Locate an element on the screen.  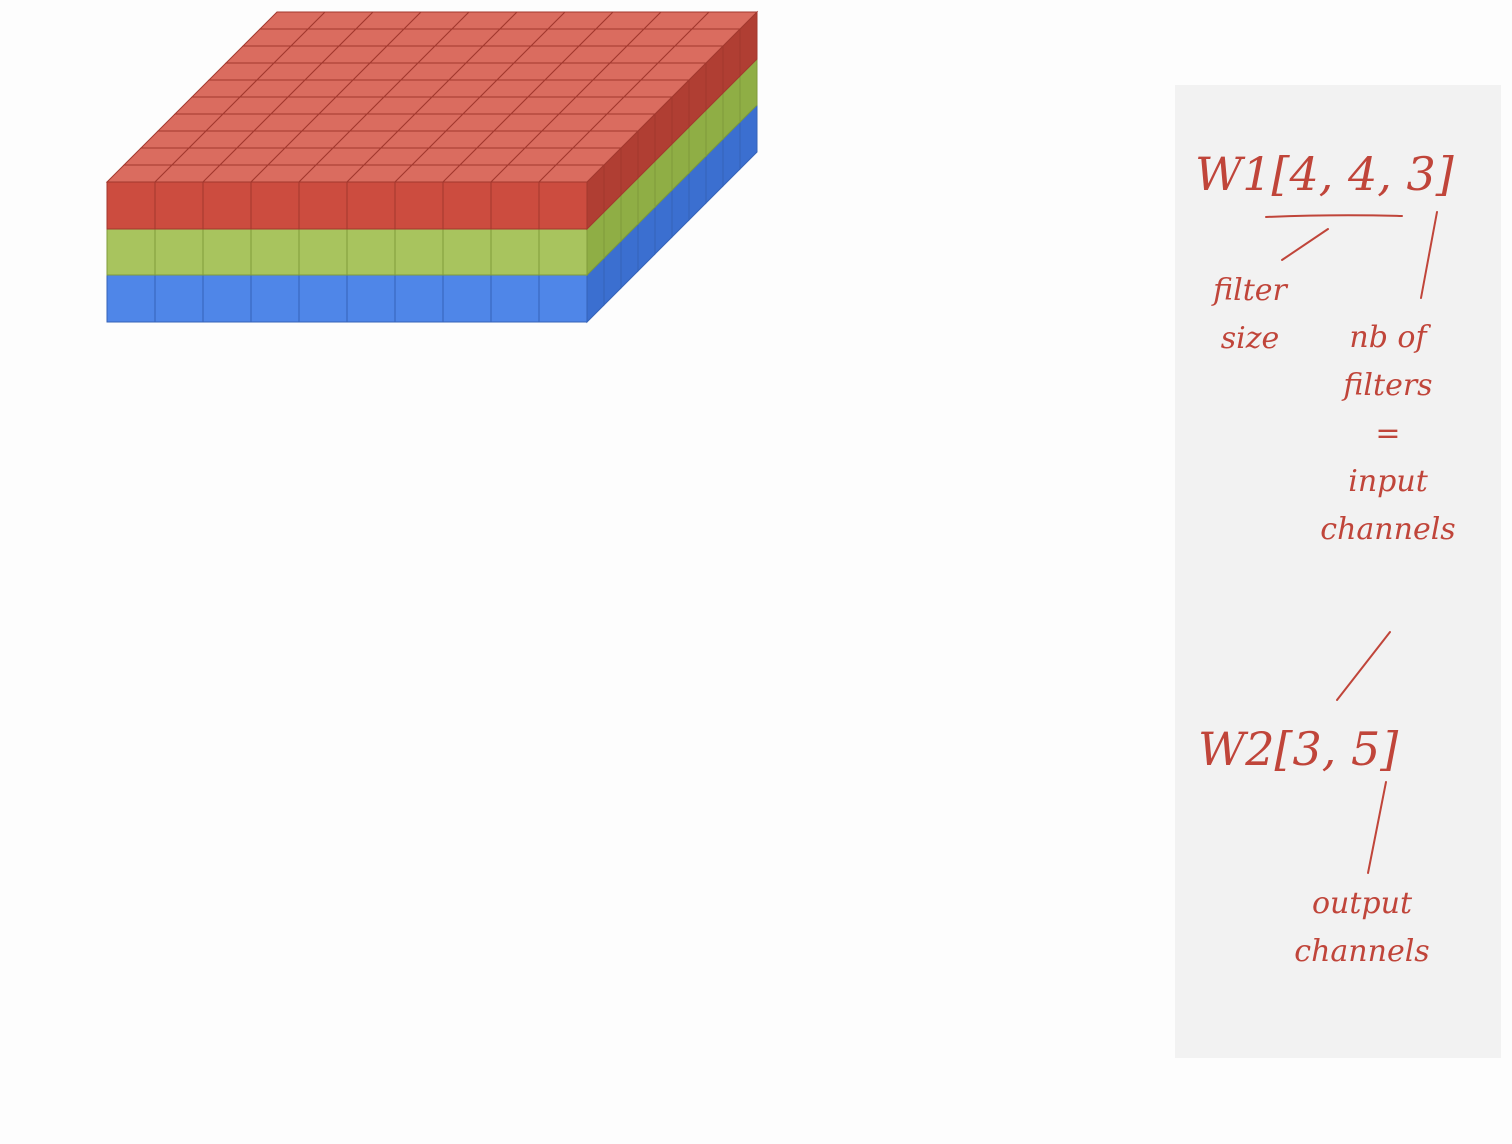
note-line: filters is located at coordinates (1386, 385).